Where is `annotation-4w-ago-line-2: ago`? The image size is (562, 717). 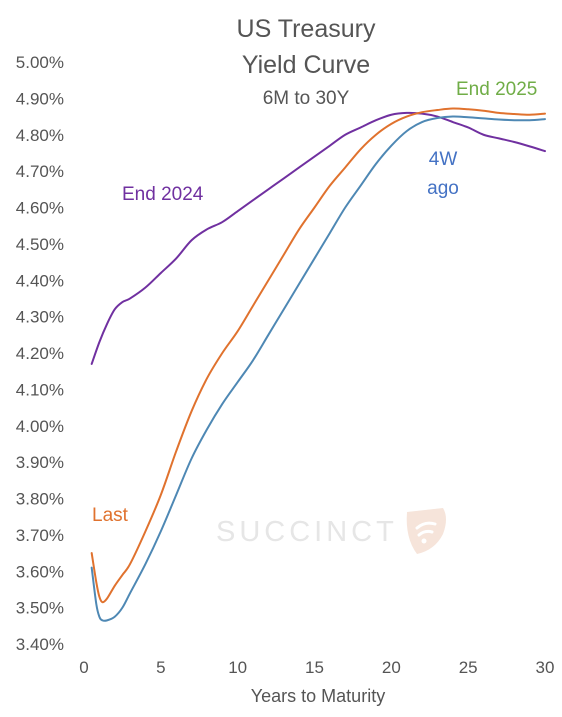
annotation-4w-ago-line-2: ago is located at coordinates (443, 188).